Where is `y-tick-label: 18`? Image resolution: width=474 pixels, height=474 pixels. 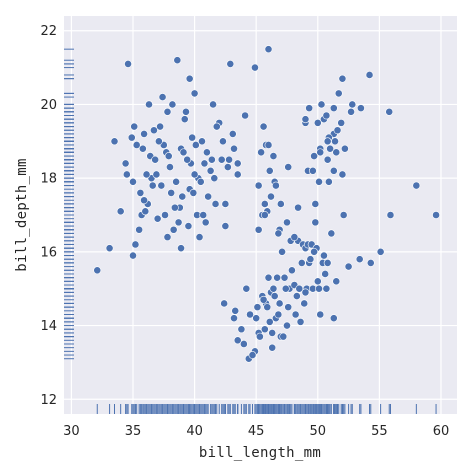 y-tick-label: 18 is located at coordinates (48, 179).